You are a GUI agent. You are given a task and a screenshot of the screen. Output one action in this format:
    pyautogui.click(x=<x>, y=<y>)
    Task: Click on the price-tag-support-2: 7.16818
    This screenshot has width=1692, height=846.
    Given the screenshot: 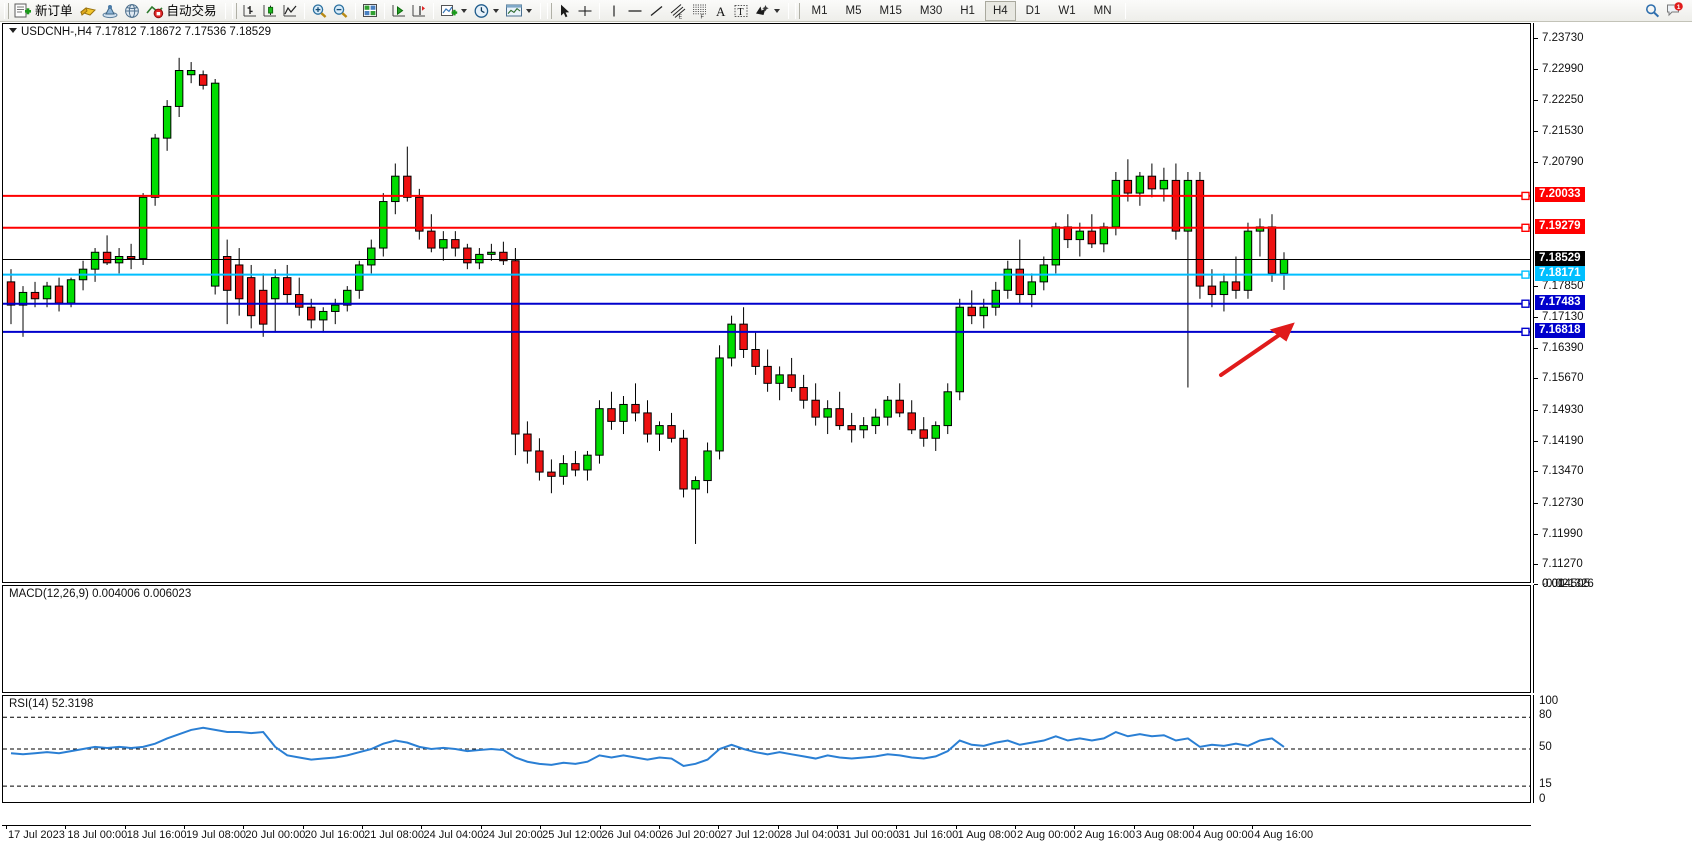 What is the action you would take?
    pyautogui.click(x=1560, y=331)
    